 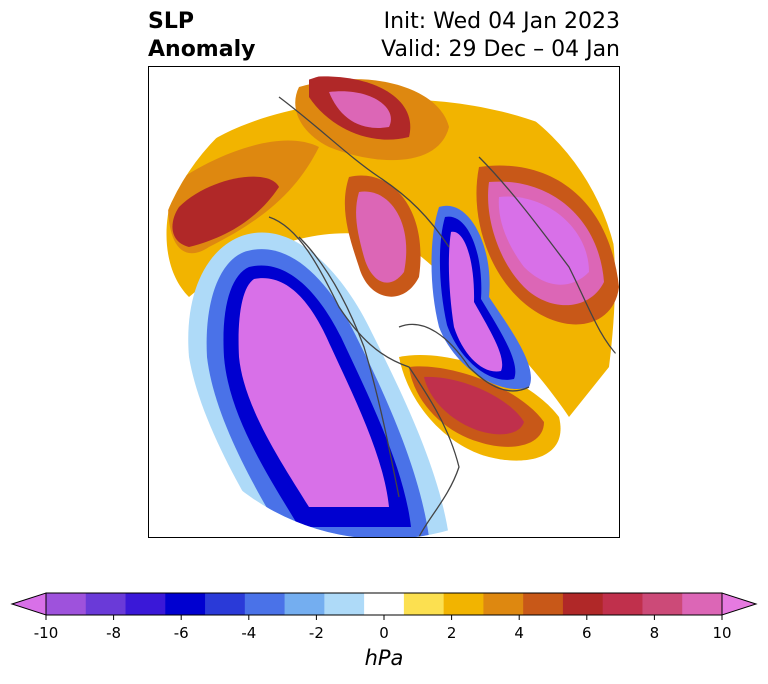 I want to click on colorbar-tick-label: 8, so click(x=654, y=633).